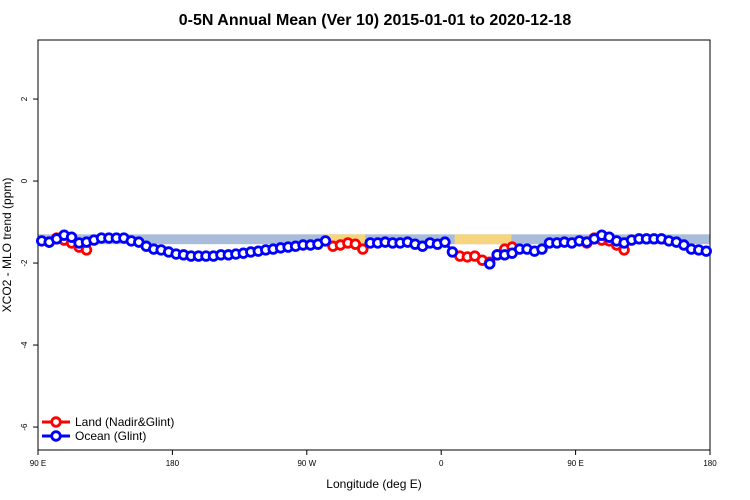 Image resolution: width=750 pixels, height=500 pixels. Describe the element at coordinates (24, 427) in the screenshot. I see `y-tick-label: -6` at that location.